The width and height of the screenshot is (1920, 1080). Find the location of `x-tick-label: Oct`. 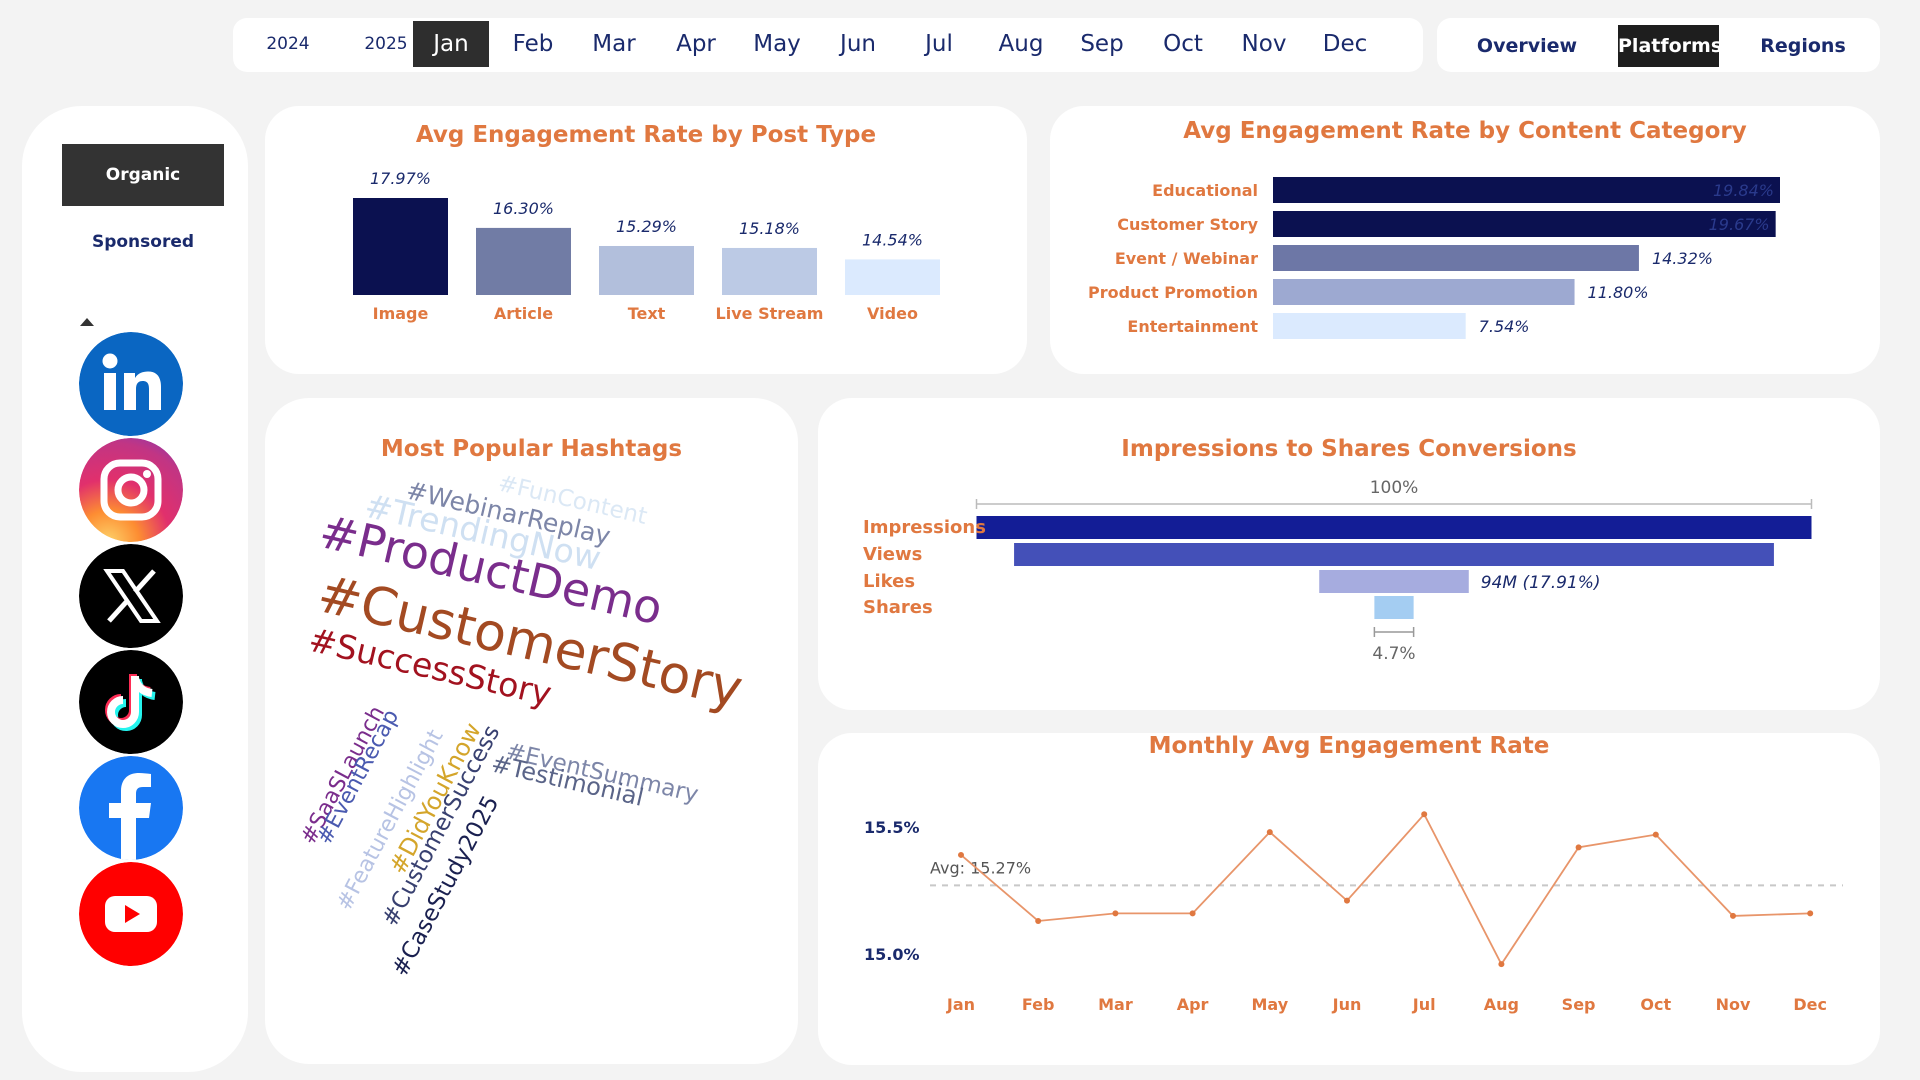

x-tick-label: Oct is located at coordinates (1655, 1004).